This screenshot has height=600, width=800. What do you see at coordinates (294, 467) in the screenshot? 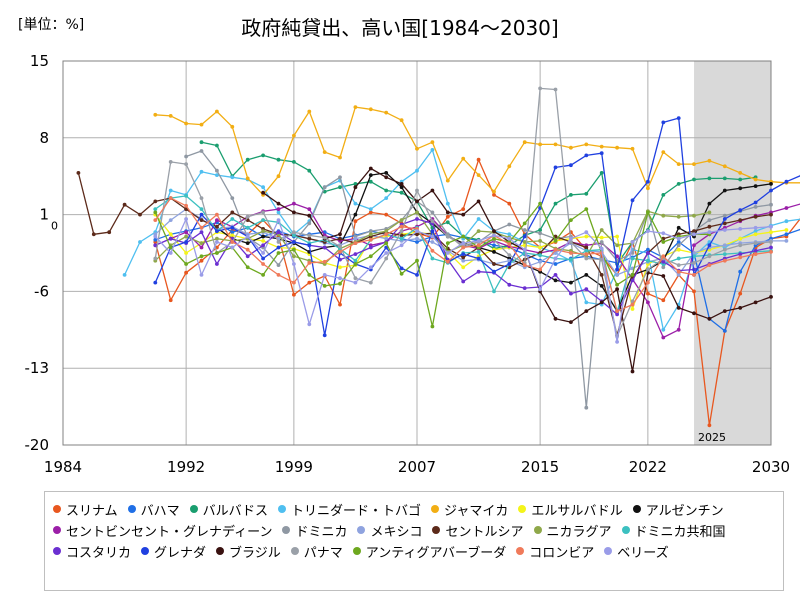
I see `x-tick-label: 1999` at bounding box center [294, 467].